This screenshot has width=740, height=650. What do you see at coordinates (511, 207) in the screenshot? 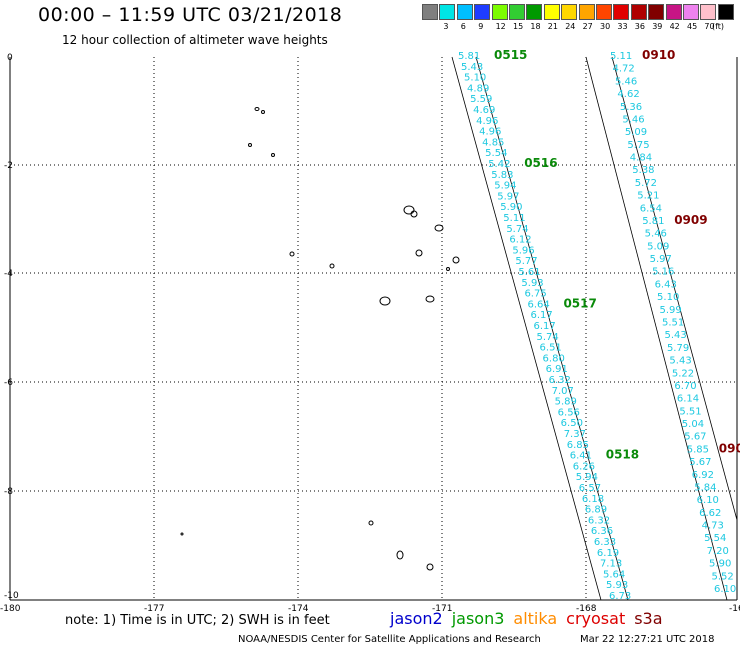
I see `swh-value-label: 5.90` at bounding box center [511, 207].